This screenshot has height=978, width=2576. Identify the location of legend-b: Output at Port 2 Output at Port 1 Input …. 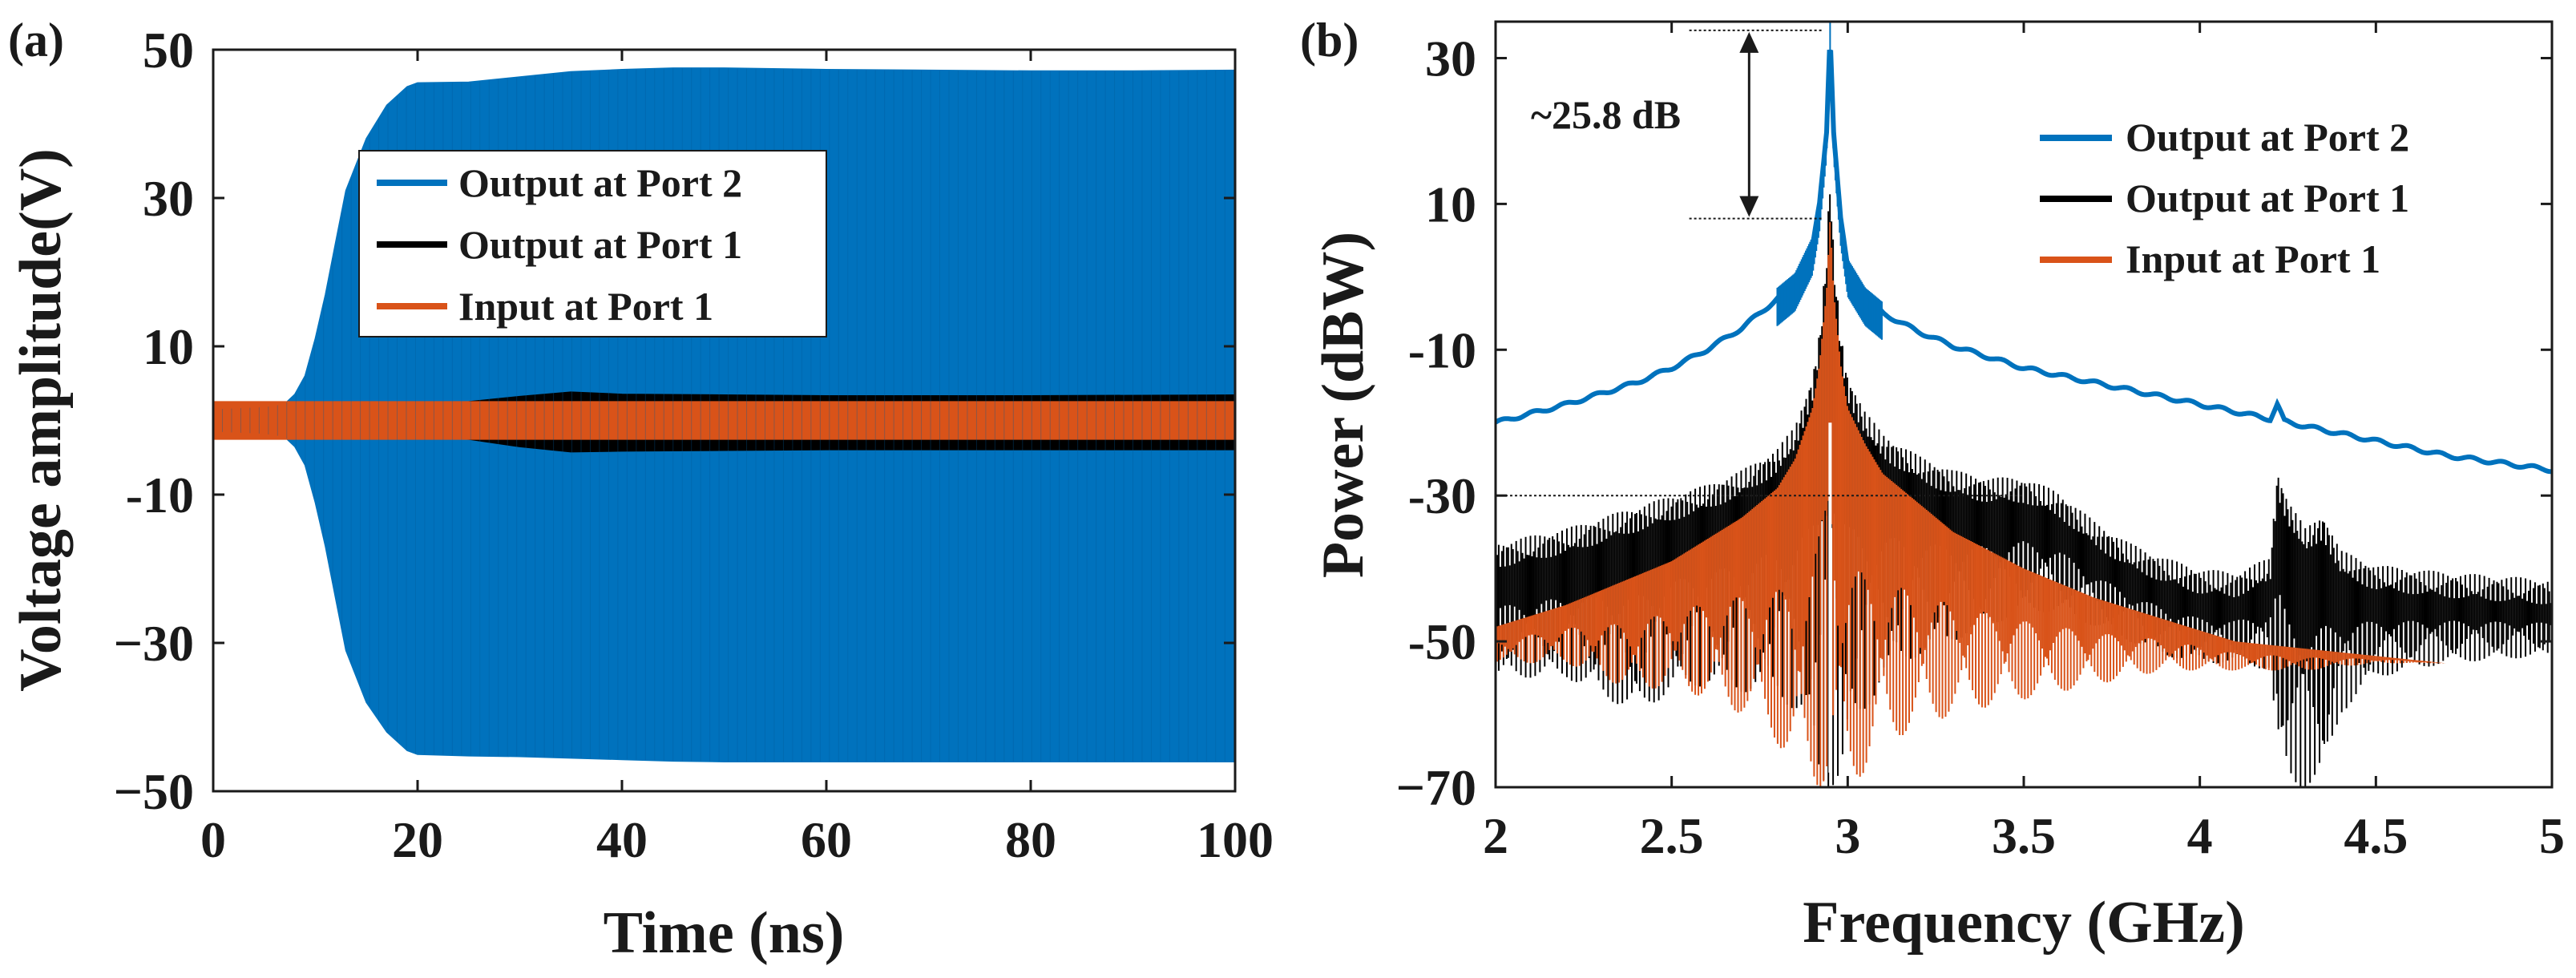
(2252, 199).